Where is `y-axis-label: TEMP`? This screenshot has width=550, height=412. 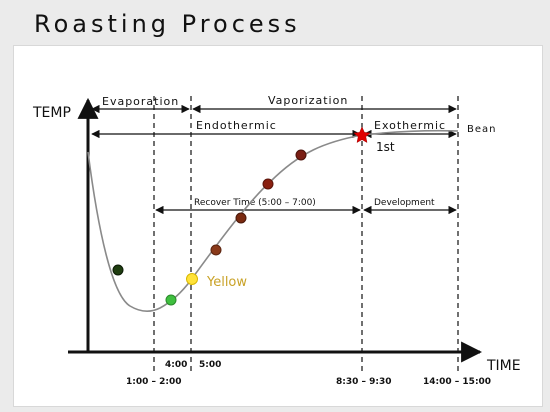 y-axis-label: TEMP is located at coordinates (51, 113).